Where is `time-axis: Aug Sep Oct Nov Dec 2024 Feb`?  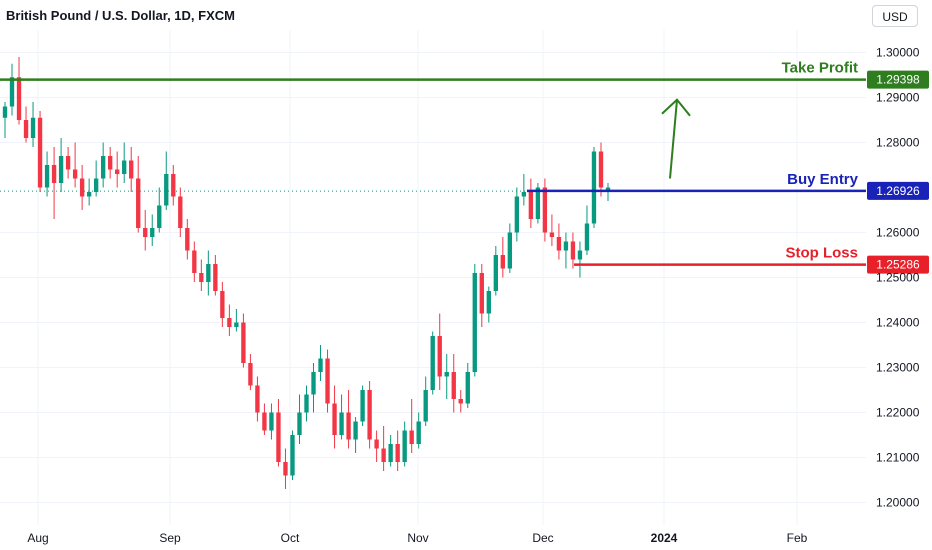
time-axis: Aug Sep Oct Nov Dec 2024 Feb is located at coordinates (417, 538).